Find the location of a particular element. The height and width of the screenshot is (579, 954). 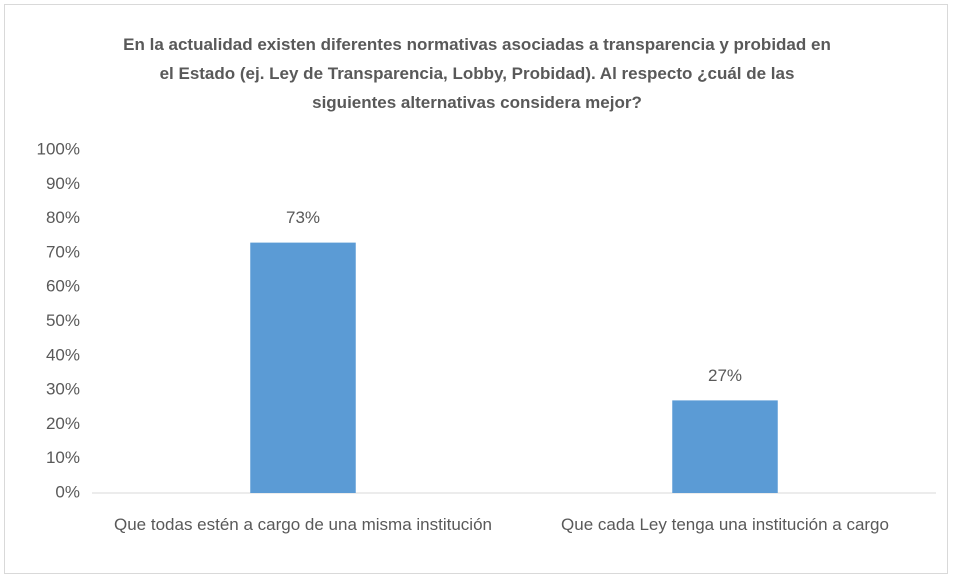

data-label: 27% is located at coordinates (725, 375).